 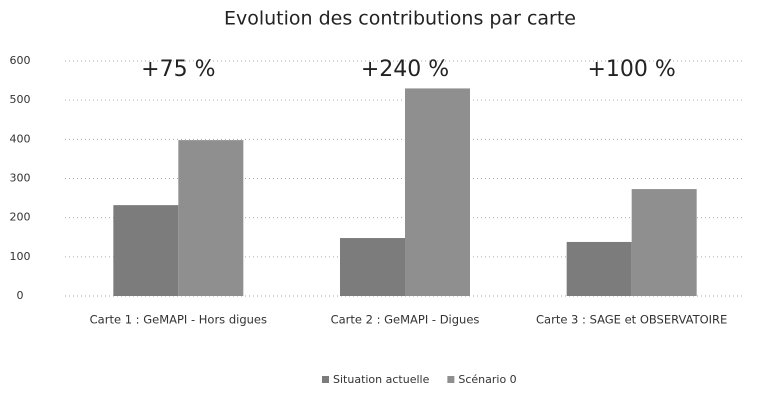 What do you see at coordinates (20, 138) in the screenshot?
I see `y-tick-label: 400` at bounding box center [20, 138].